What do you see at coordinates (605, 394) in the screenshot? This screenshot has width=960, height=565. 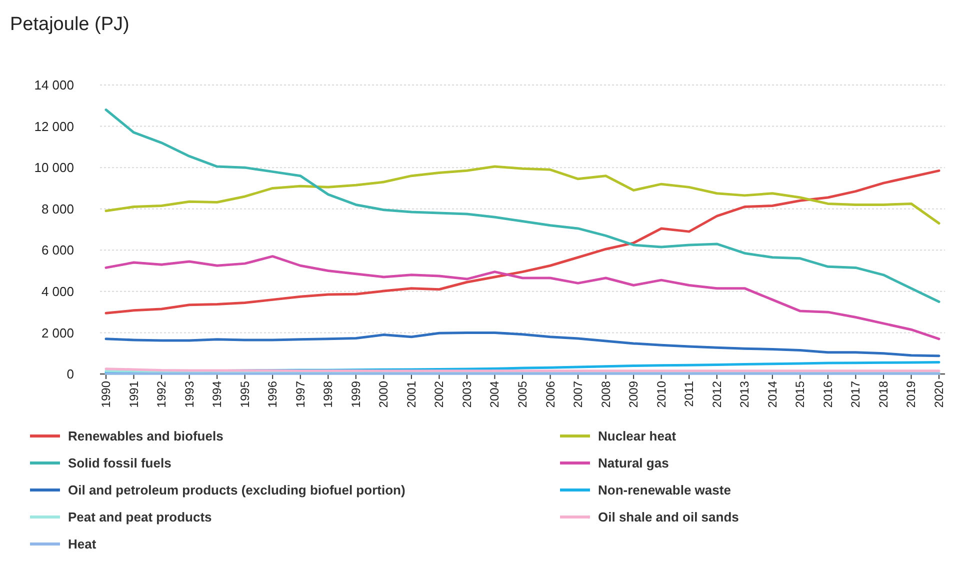 I see `x-tick-label: 2008` at bounding box center [605, 394].